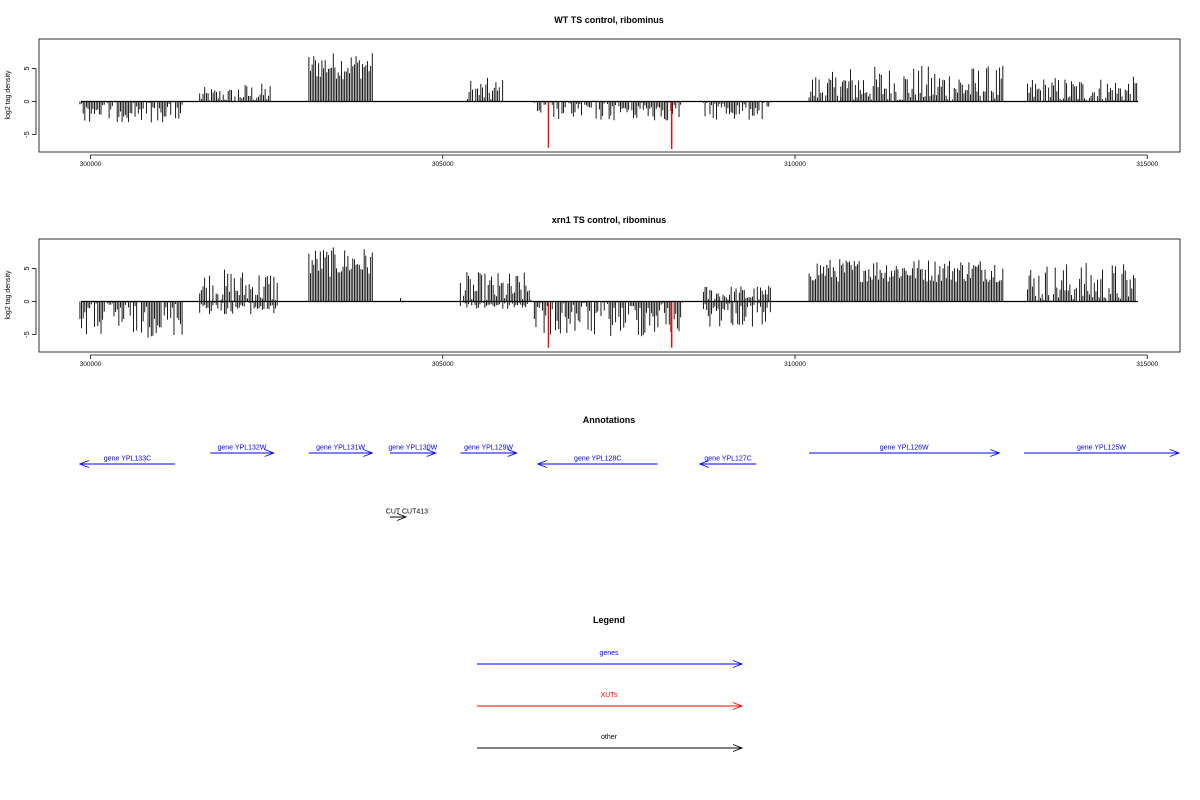 This screenshot has height=800, width=1200. Describe the element at coordinates (242, 448) in the screenshot. I see `annotation-label: gene YPL132W` at that location.